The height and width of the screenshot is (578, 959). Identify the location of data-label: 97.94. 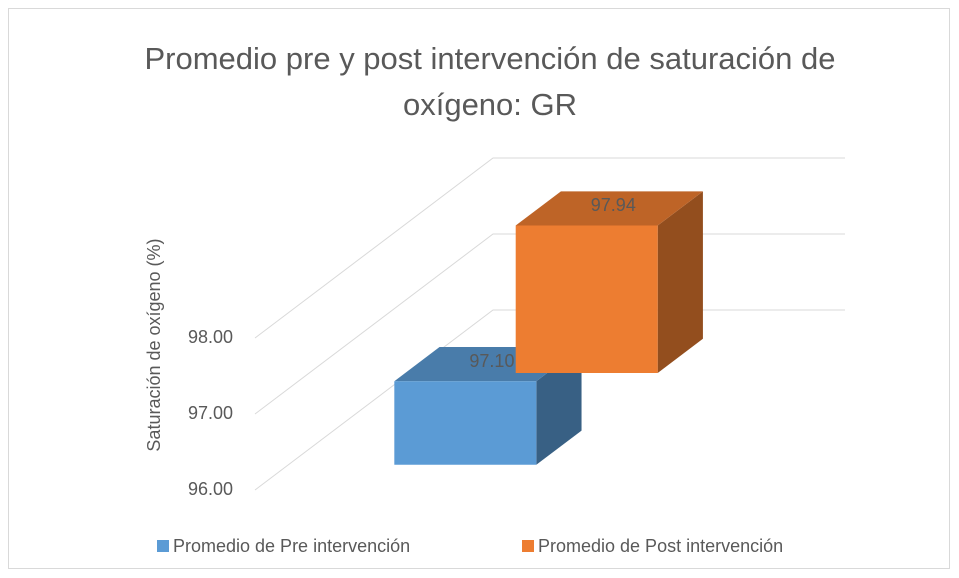
(613, 205).